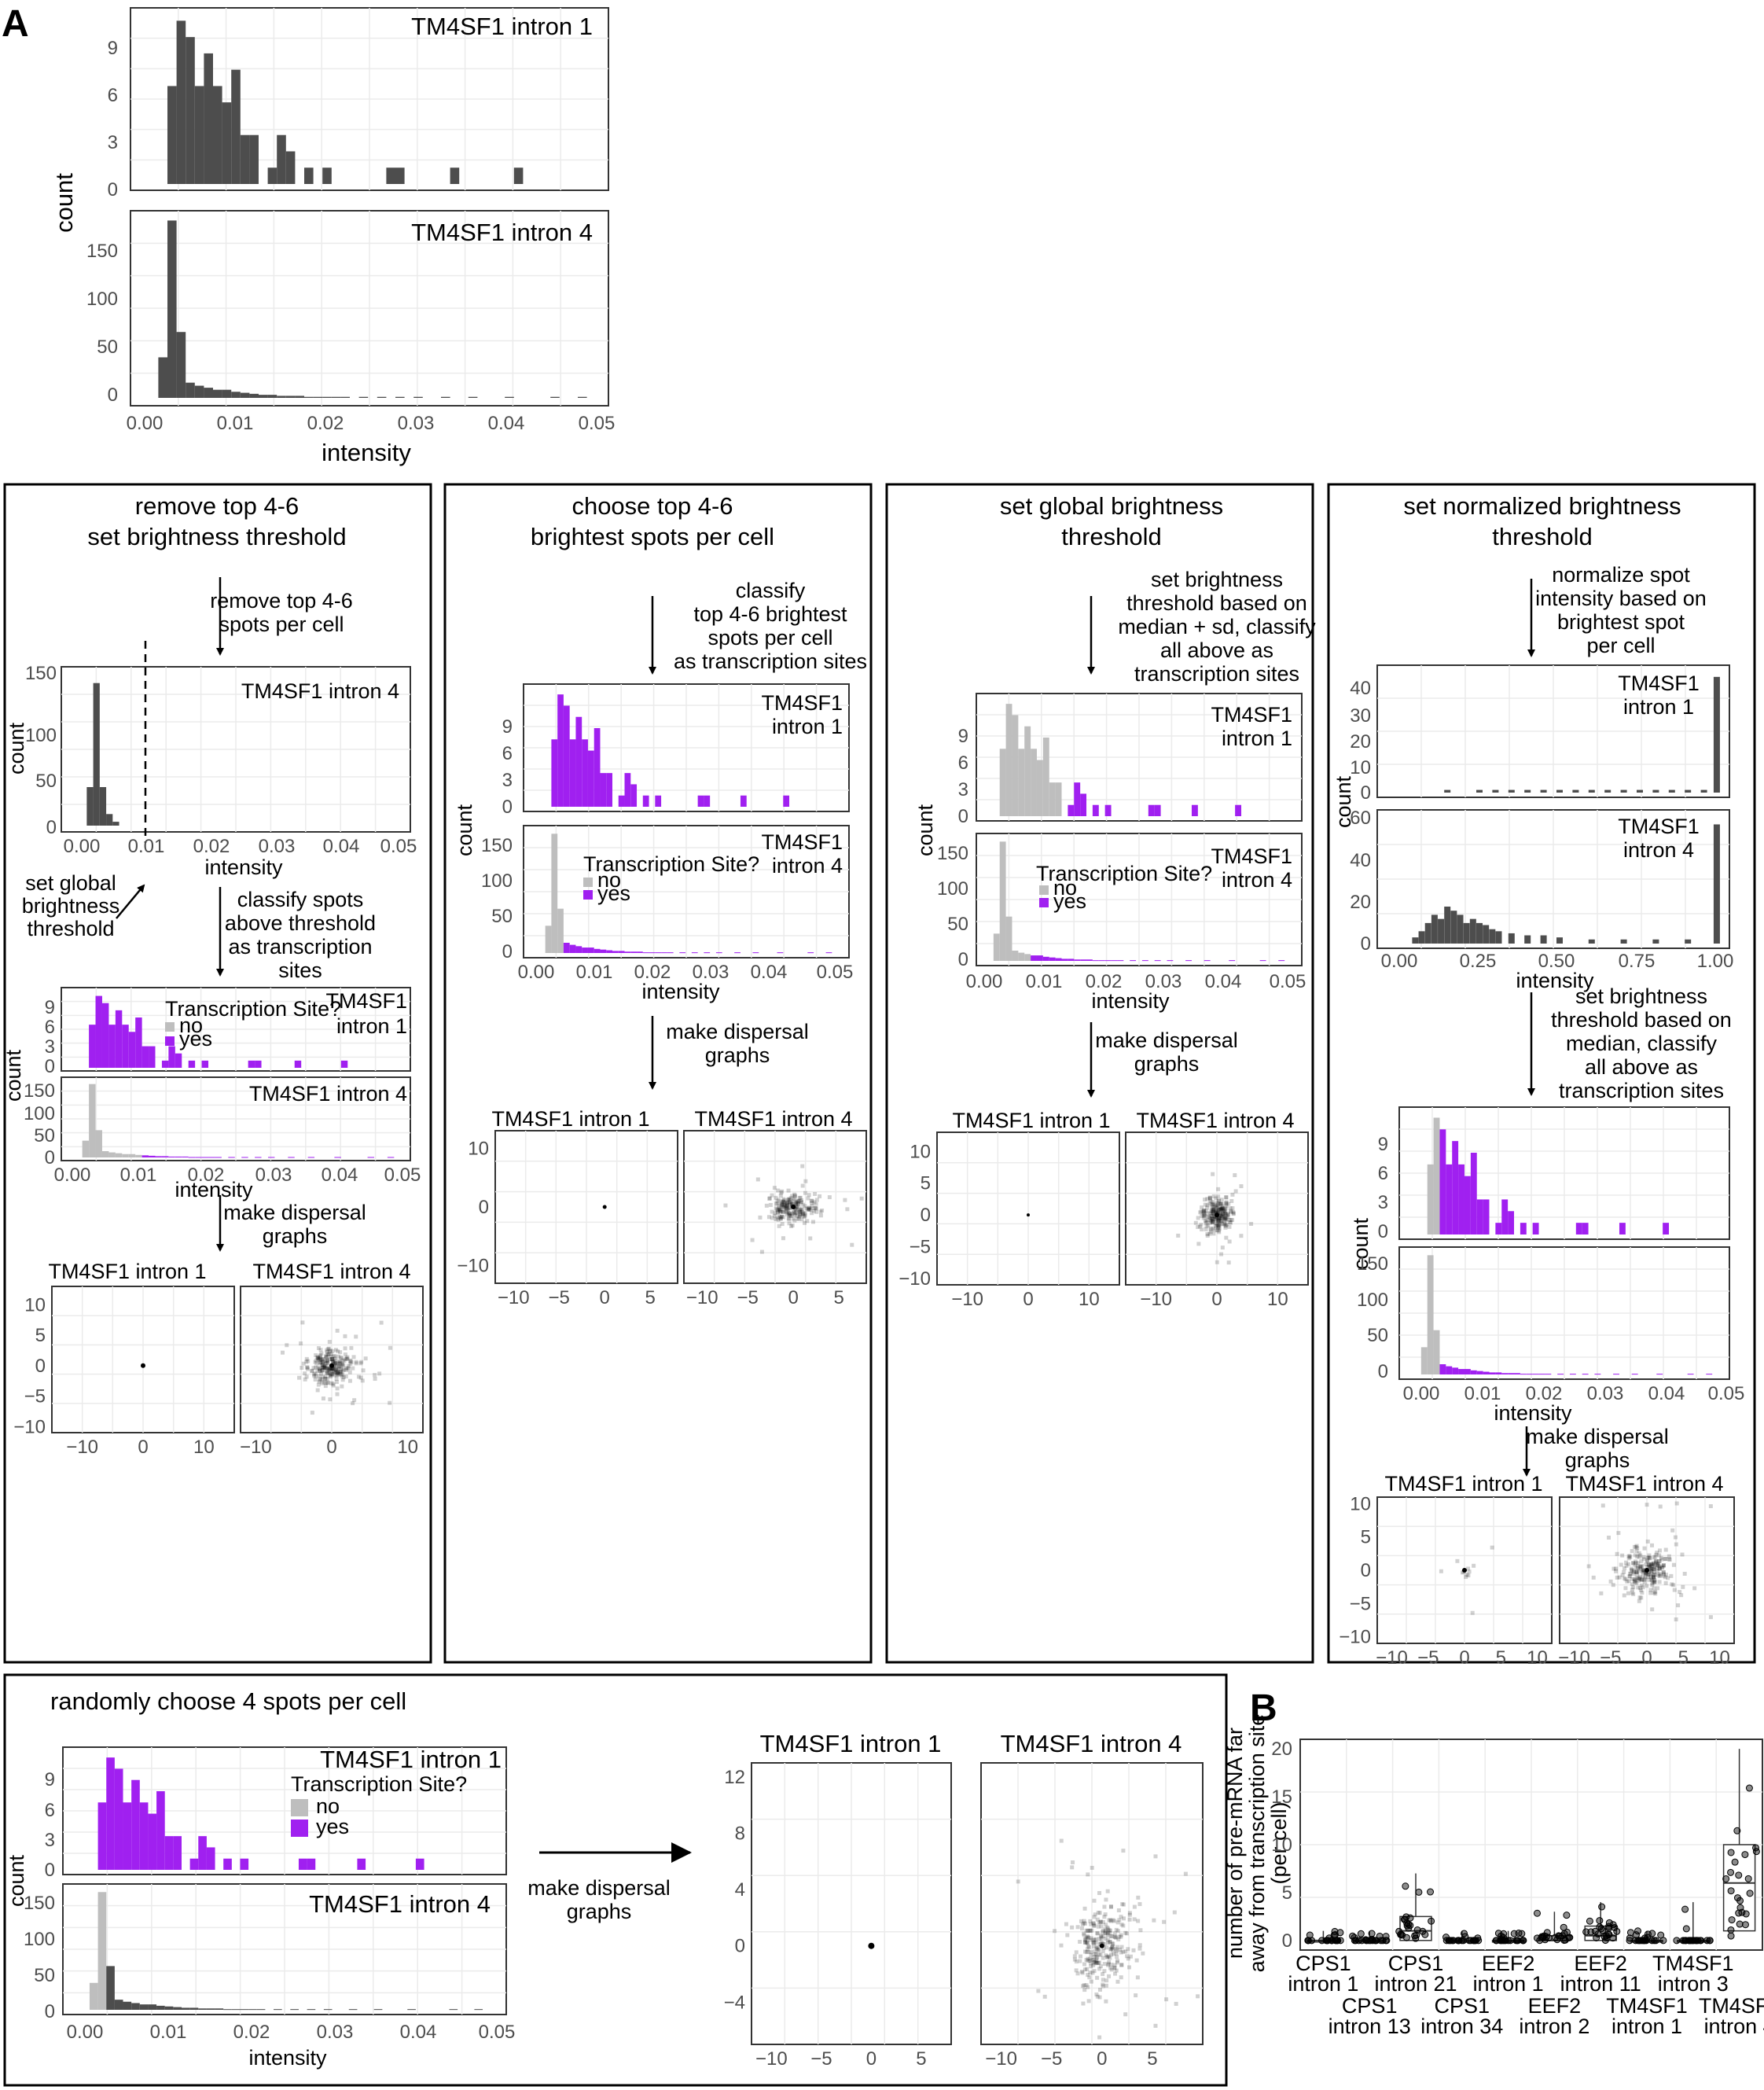 This screenshot has width=1764, height=2090. I want to click on xtick: 0.05, so click(398, 846).